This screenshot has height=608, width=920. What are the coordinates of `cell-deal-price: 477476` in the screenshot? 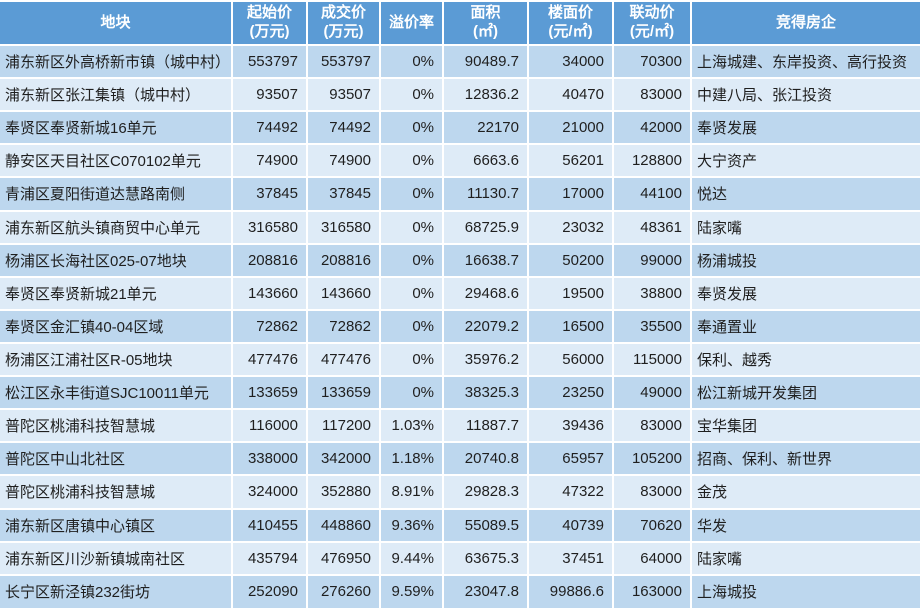 It's located at (343, 359).